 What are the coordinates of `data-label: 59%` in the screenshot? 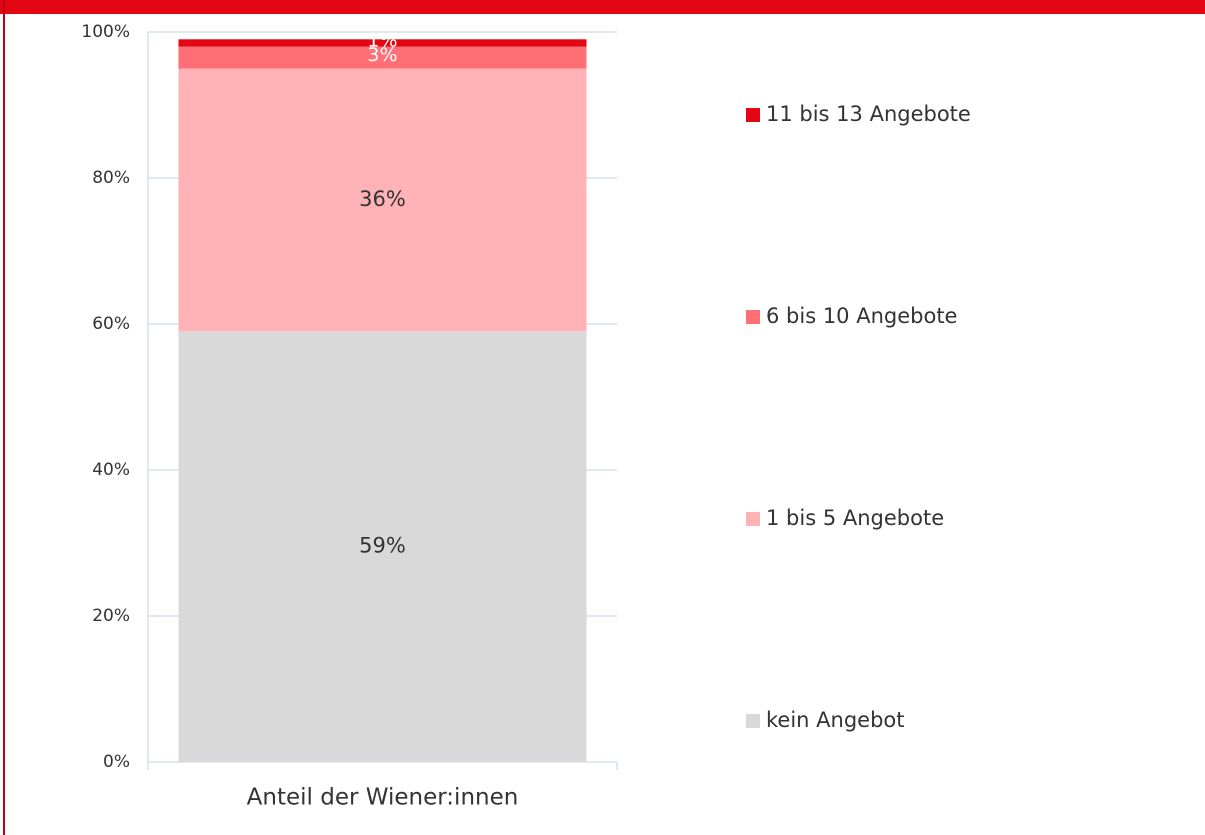 It's located at (382, 546).